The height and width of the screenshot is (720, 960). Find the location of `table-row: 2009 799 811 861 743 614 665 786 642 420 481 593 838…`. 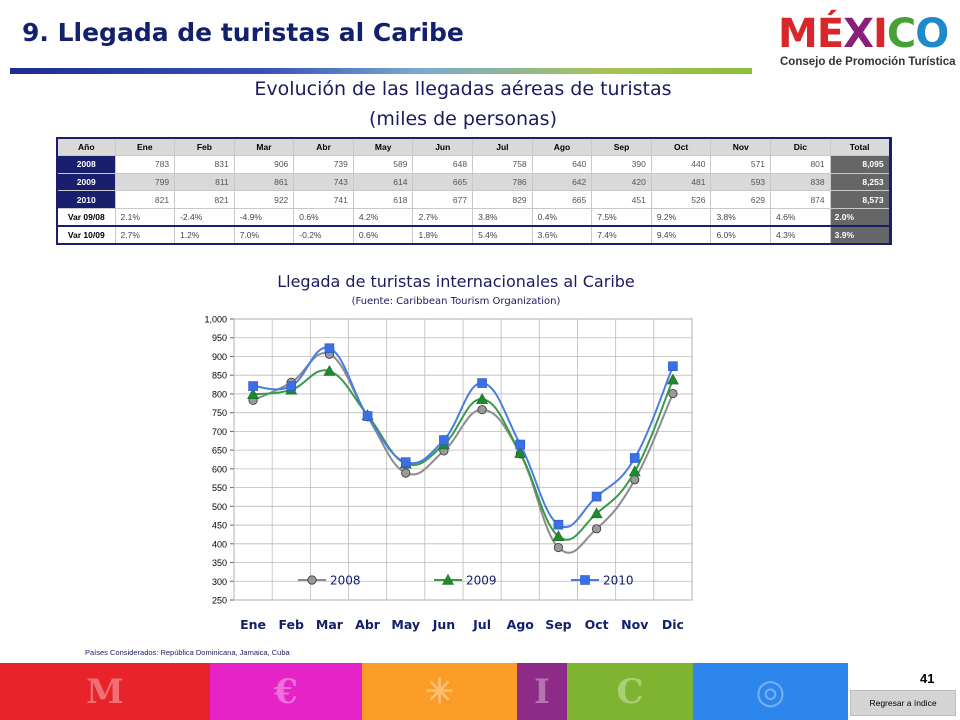

table-row: 2009 799 811 861 743 614 665 786 642 420 481 593 838… is located at coordinates (474, 182).